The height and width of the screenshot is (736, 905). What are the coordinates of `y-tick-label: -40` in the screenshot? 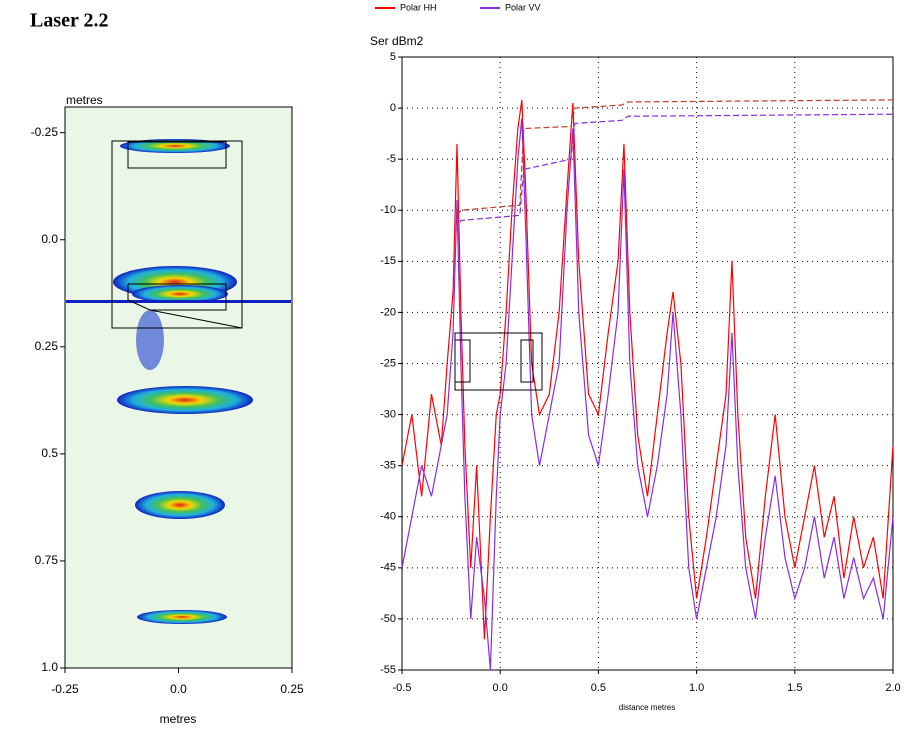 It's located at (388, 517).